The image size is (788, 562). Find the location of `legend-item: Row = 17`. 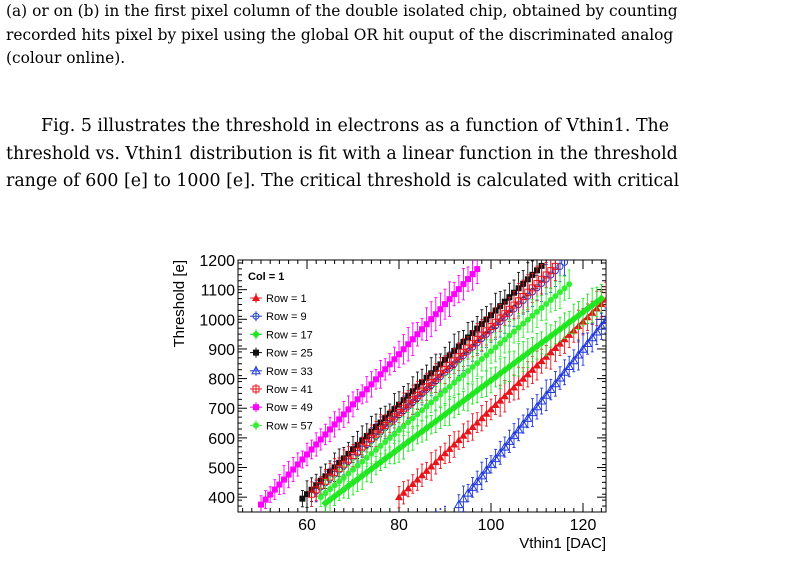

legend-item: Row = 17 is located at coordinates (281, 335).